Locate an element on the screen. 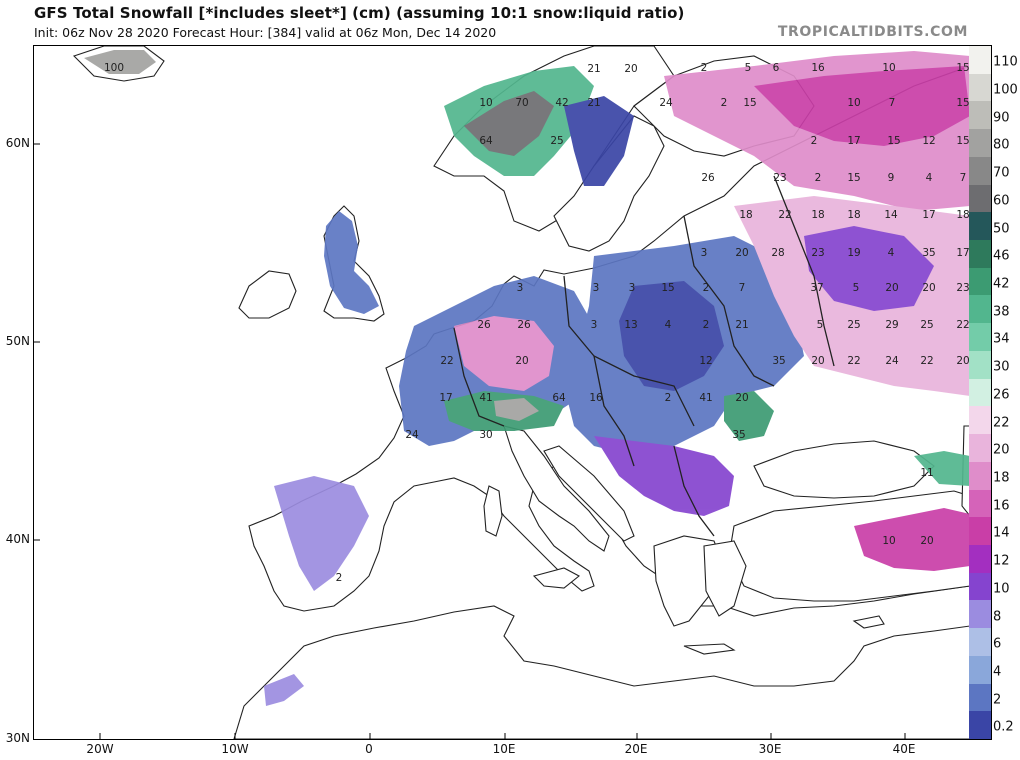 The height and width of the screenshot is (760, 1020). snow-band-iceland is located at coordinates (120, 62).